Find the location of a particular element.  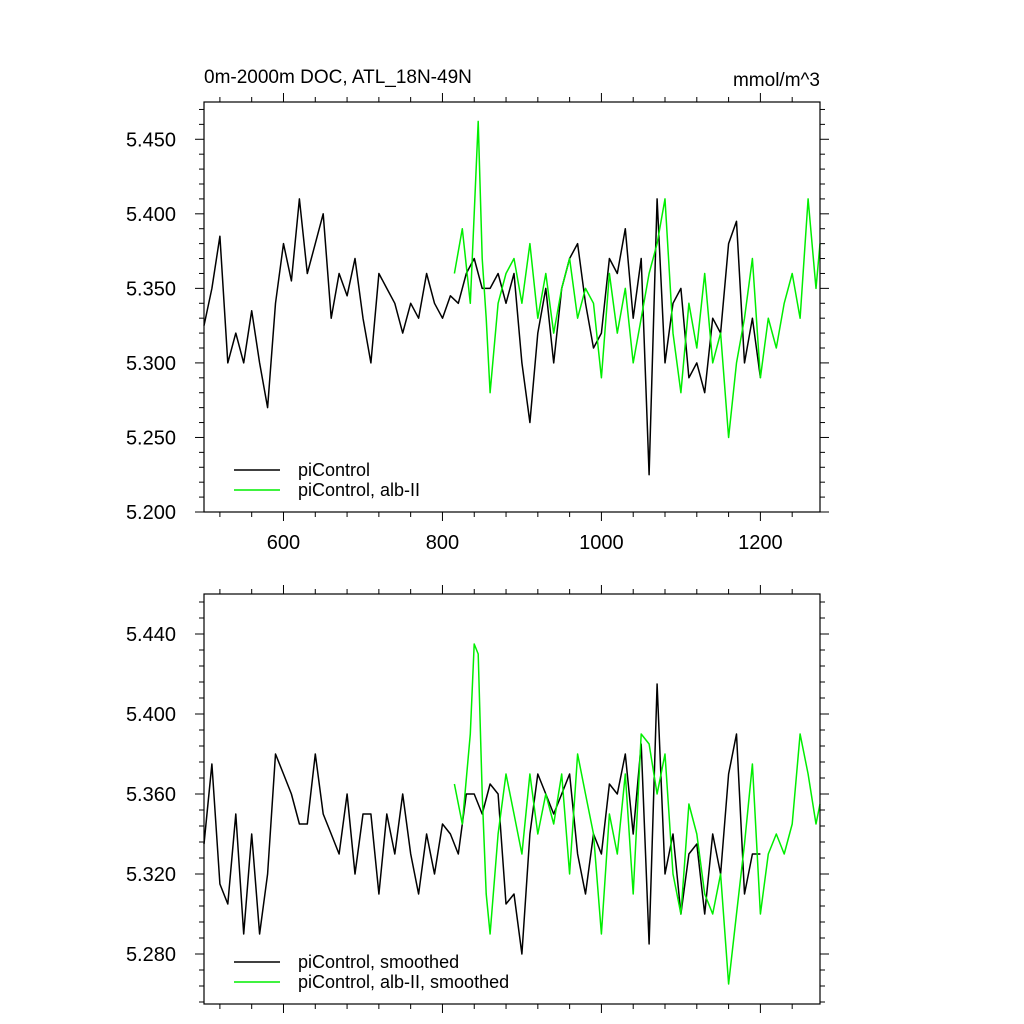

x-tick-label: 1200 is located at coordinates (760, 543).